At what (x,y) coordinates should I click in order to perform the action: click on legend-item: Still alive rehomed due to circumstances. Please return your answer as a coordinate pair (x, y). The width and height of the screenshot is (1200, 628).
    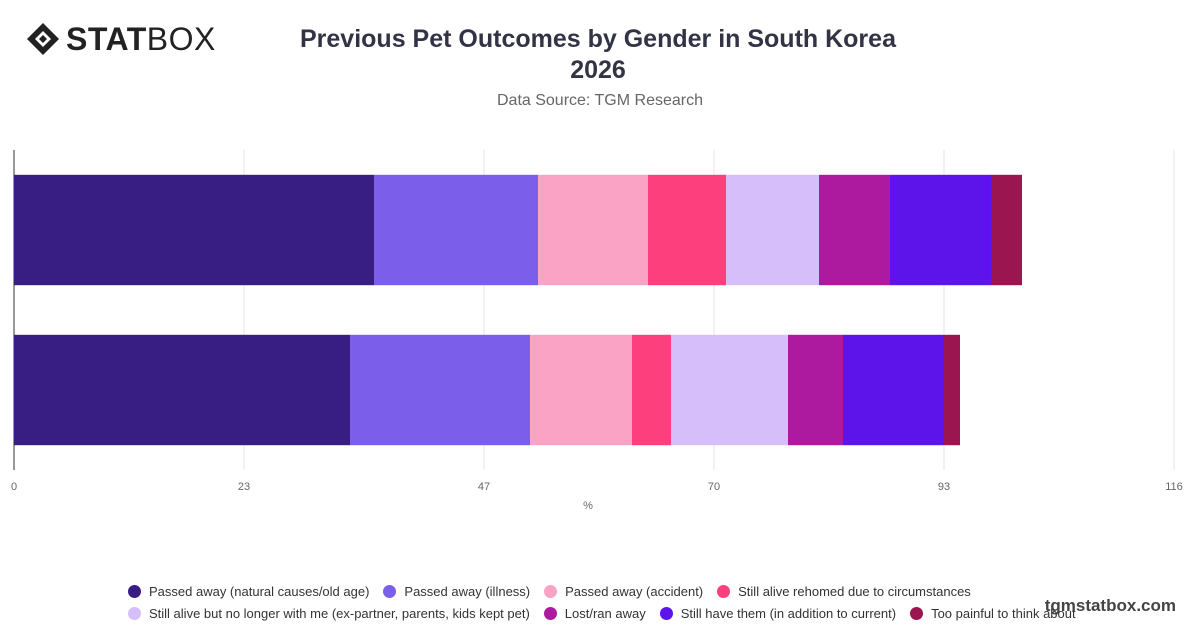
    Looking at the image, I should click on (844, 591).